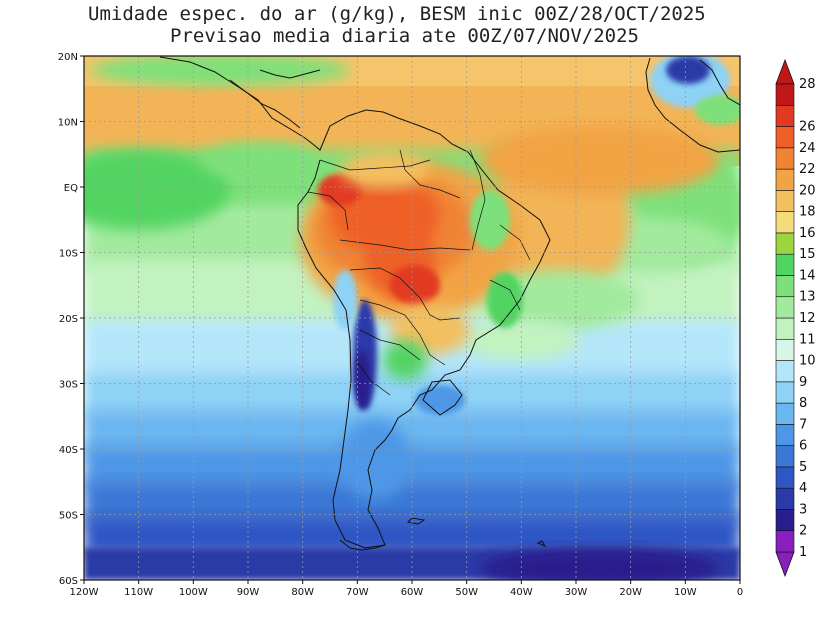 Image resolution: width=825 pixels, height=637 pixels. Describe the element at coordinates (740, 592) in the screenshot. I see `lon-tick-label: 0` at that location.